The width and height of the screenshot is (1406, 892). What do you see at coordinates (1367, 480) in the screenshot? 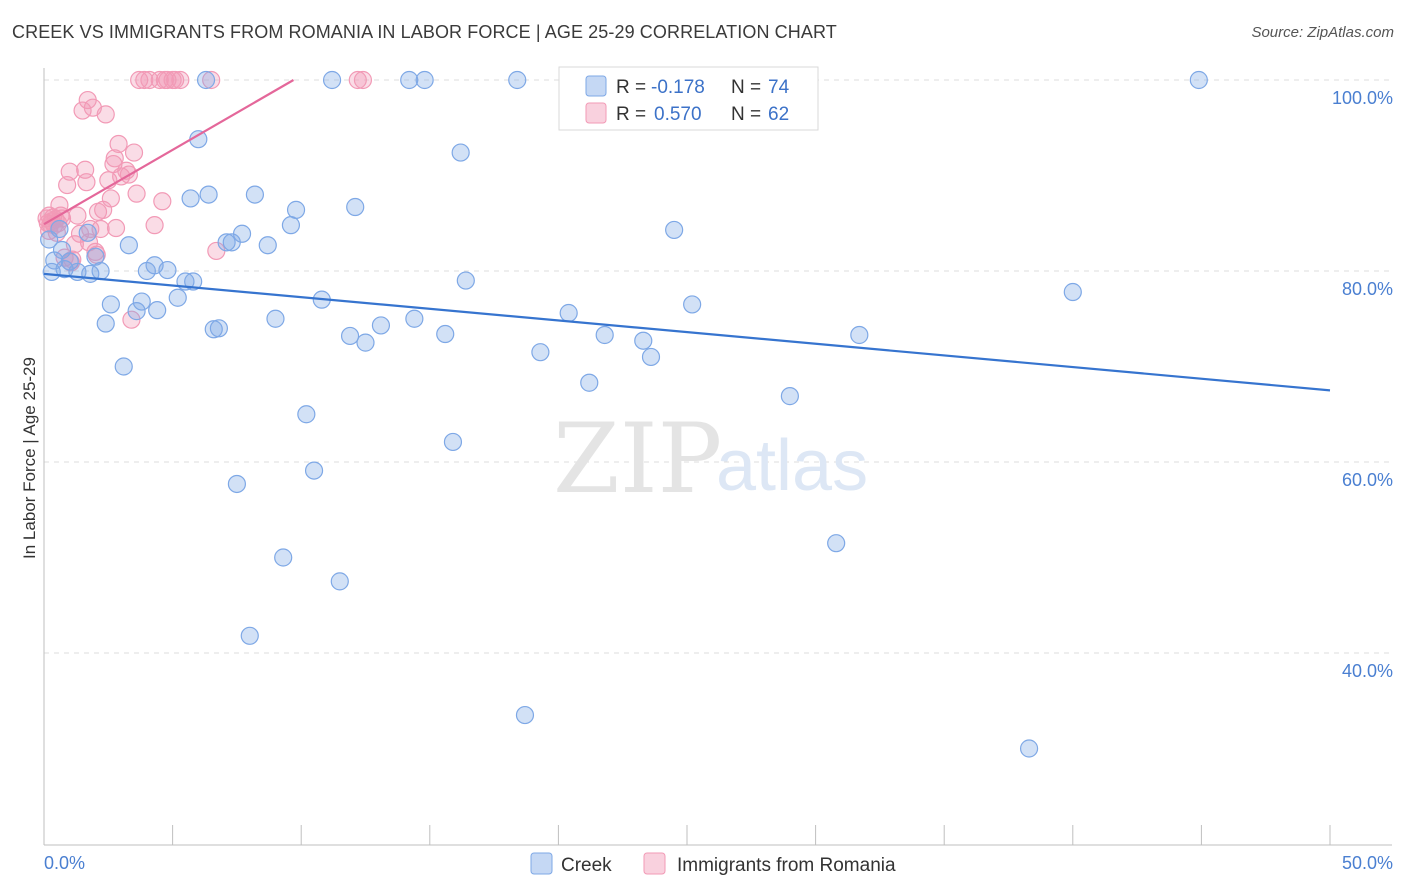
I see `y-tick-label: 60.0%` at bounding box center [1367, 480].